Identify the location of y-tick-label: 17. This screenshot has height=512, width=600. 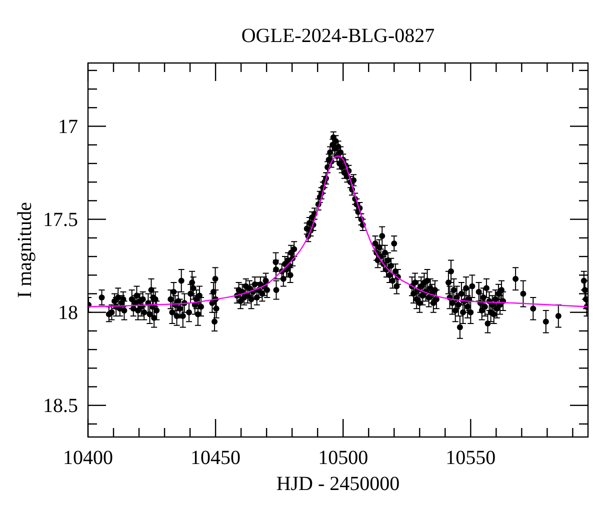
(68, 127).